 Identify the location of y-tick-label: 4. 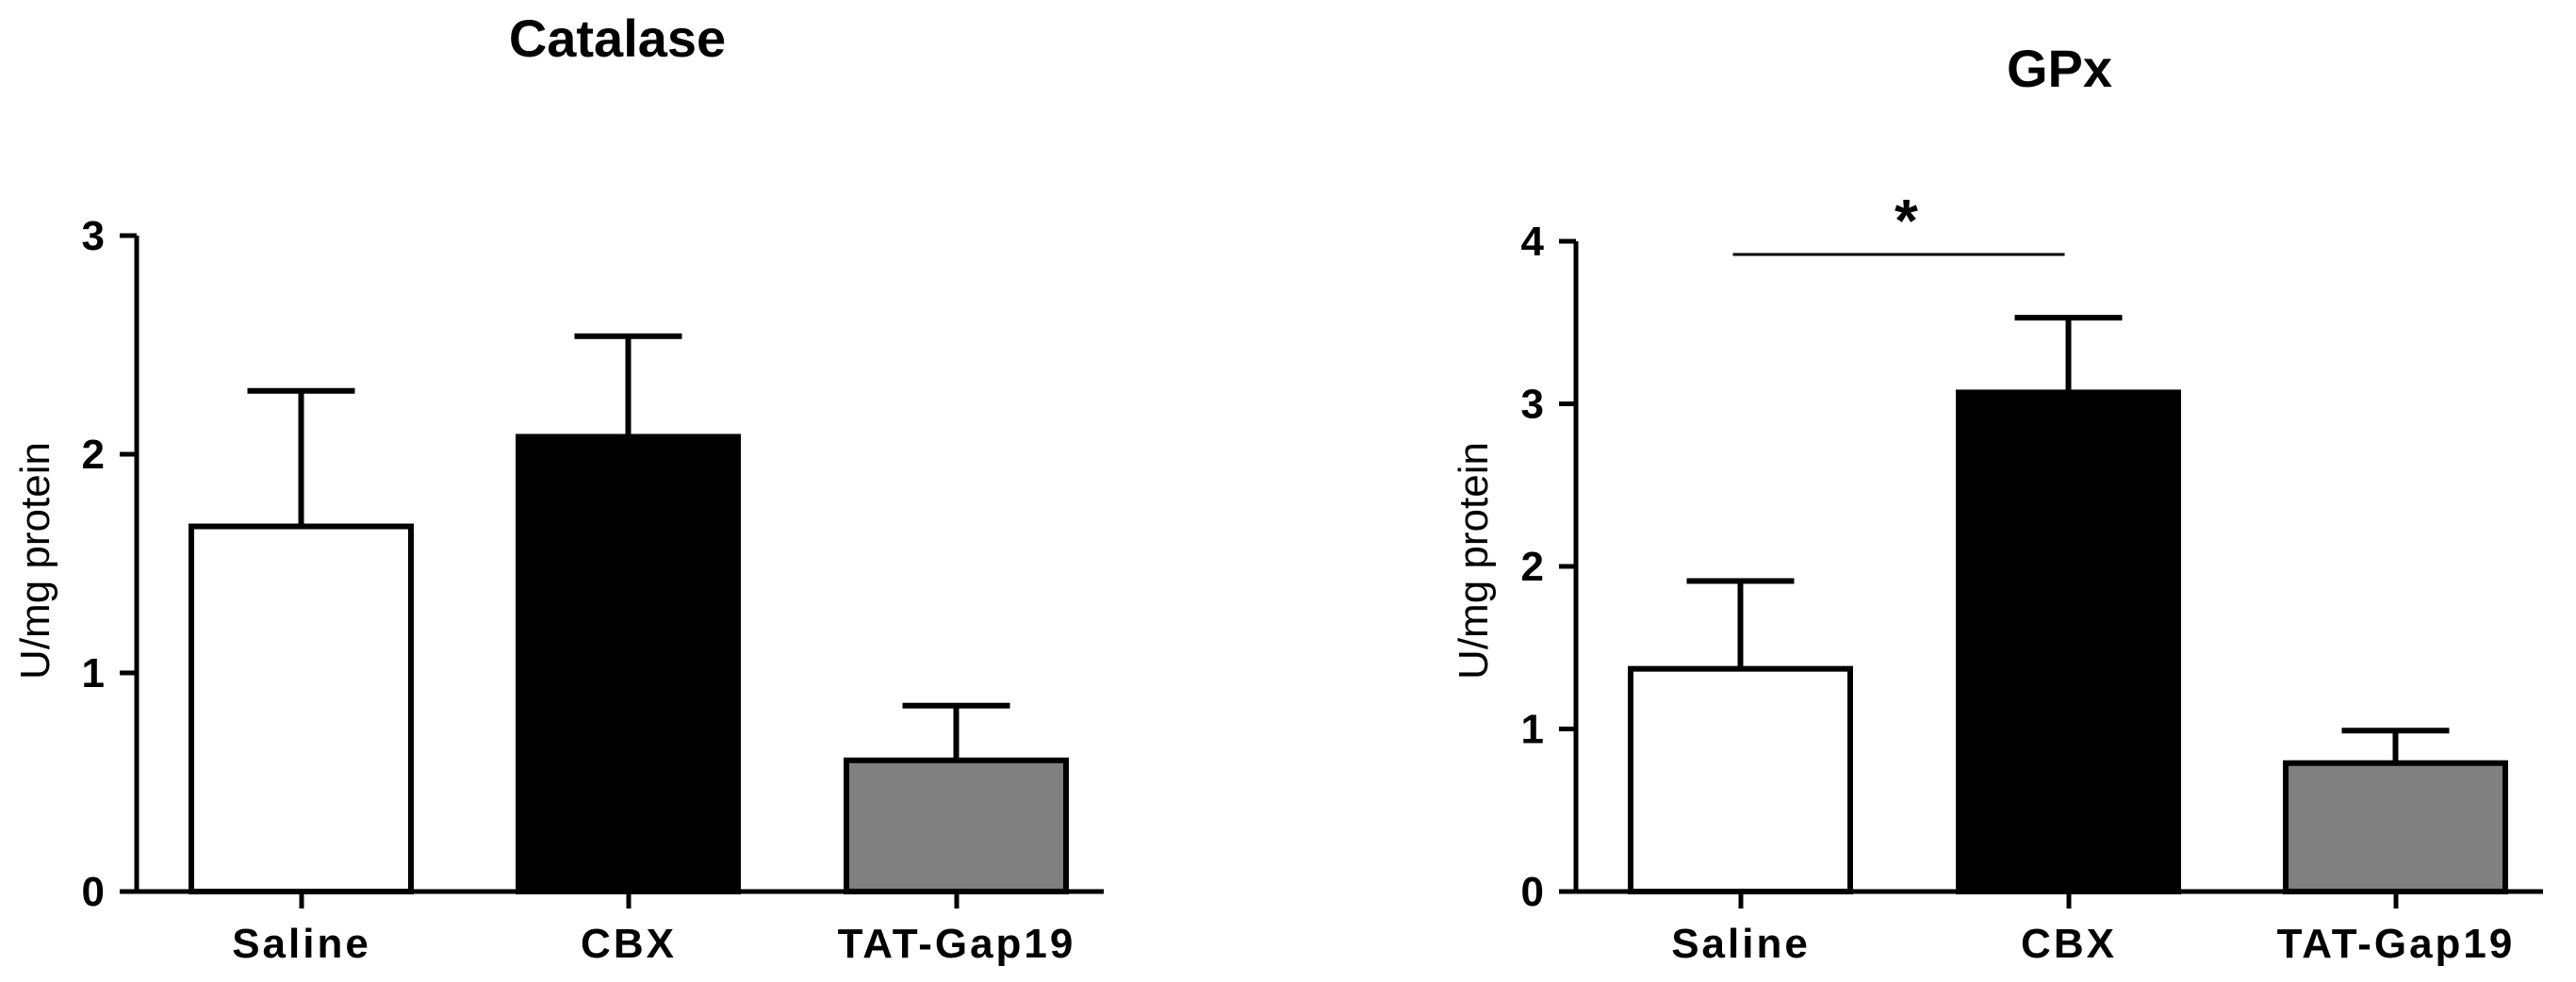
(1533, 242).